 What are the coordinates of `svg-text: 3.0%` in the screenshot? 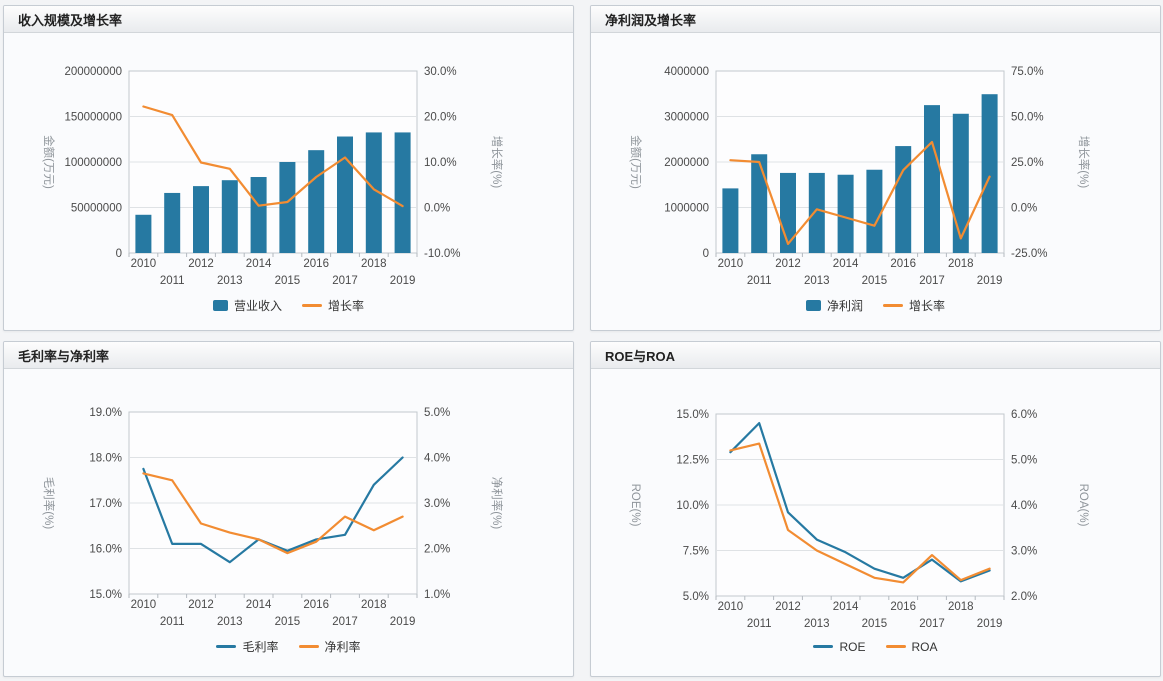 It's located at (437, 504).